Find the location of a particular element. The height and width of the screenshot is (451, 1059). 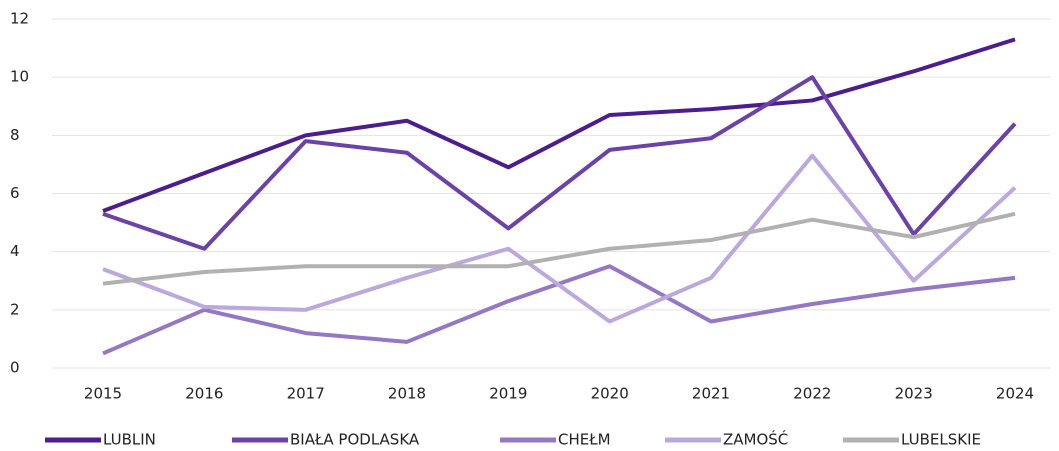

y-tick-label: 10 is located at coordinates (19, 77).